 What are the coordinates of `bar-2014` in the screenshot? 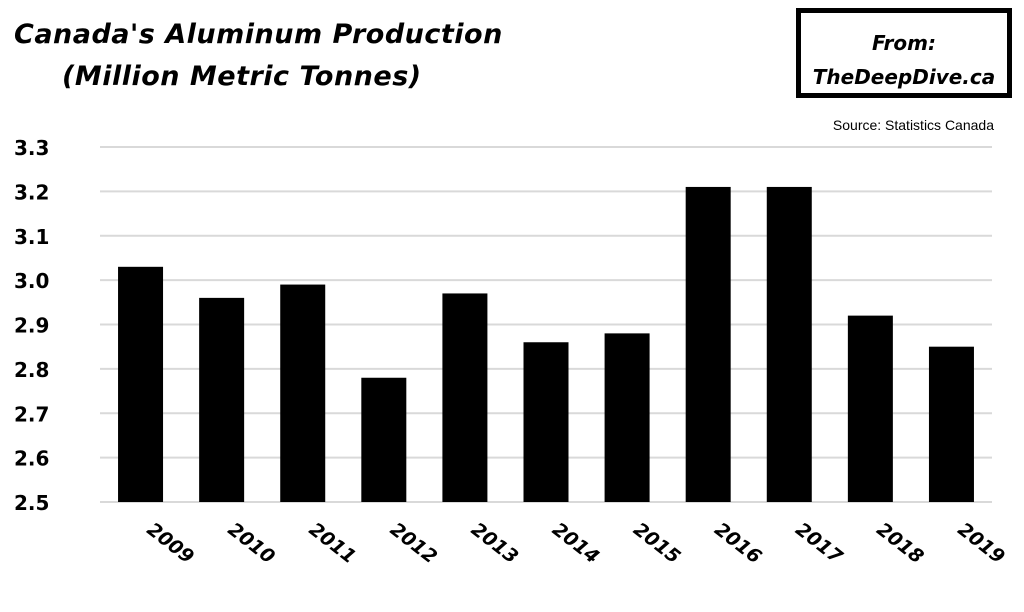 It's located at (546, 422).